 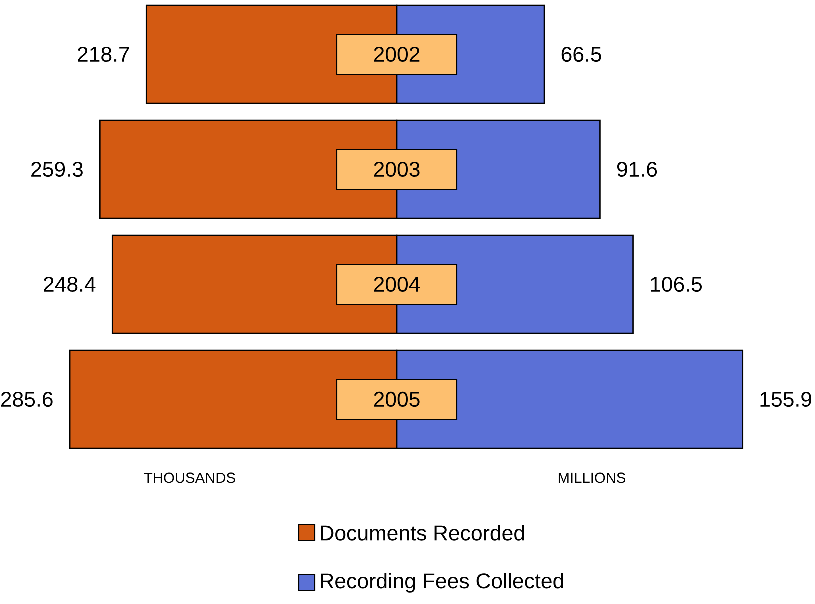 I want to click on data-label: 91.6, so click(x=637, y=170).